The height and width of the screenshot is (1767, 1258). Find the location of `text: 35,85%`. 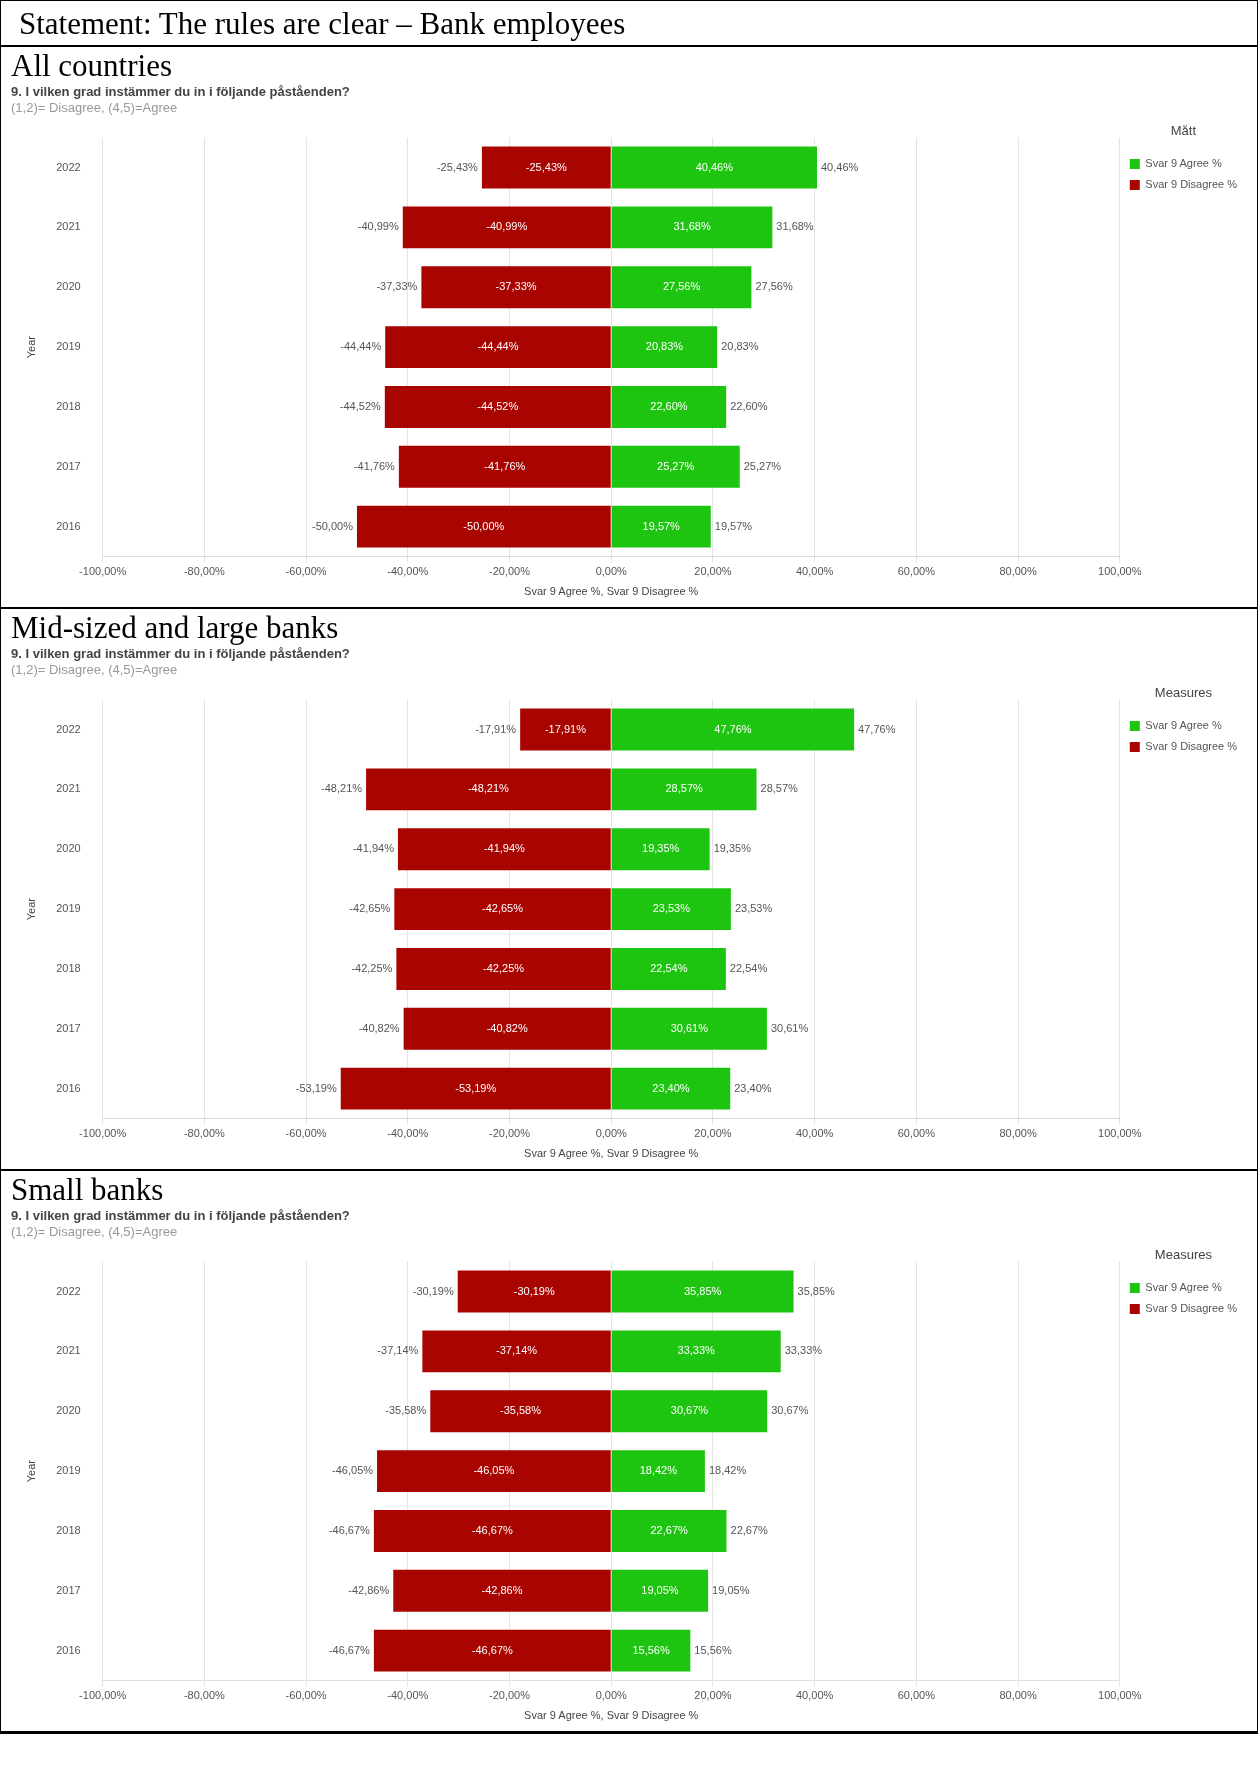

text: 35,85% is located at coordinates (702, 1290).